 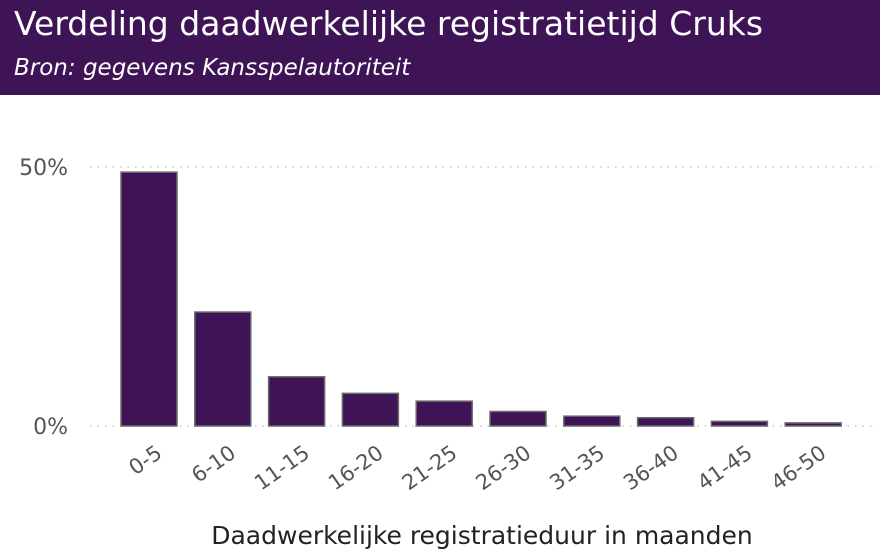 What do you see at coordinates (356, 467) in the screenshot?
I see `x-tick-label: 16-20` at bounding box center [356, 467].